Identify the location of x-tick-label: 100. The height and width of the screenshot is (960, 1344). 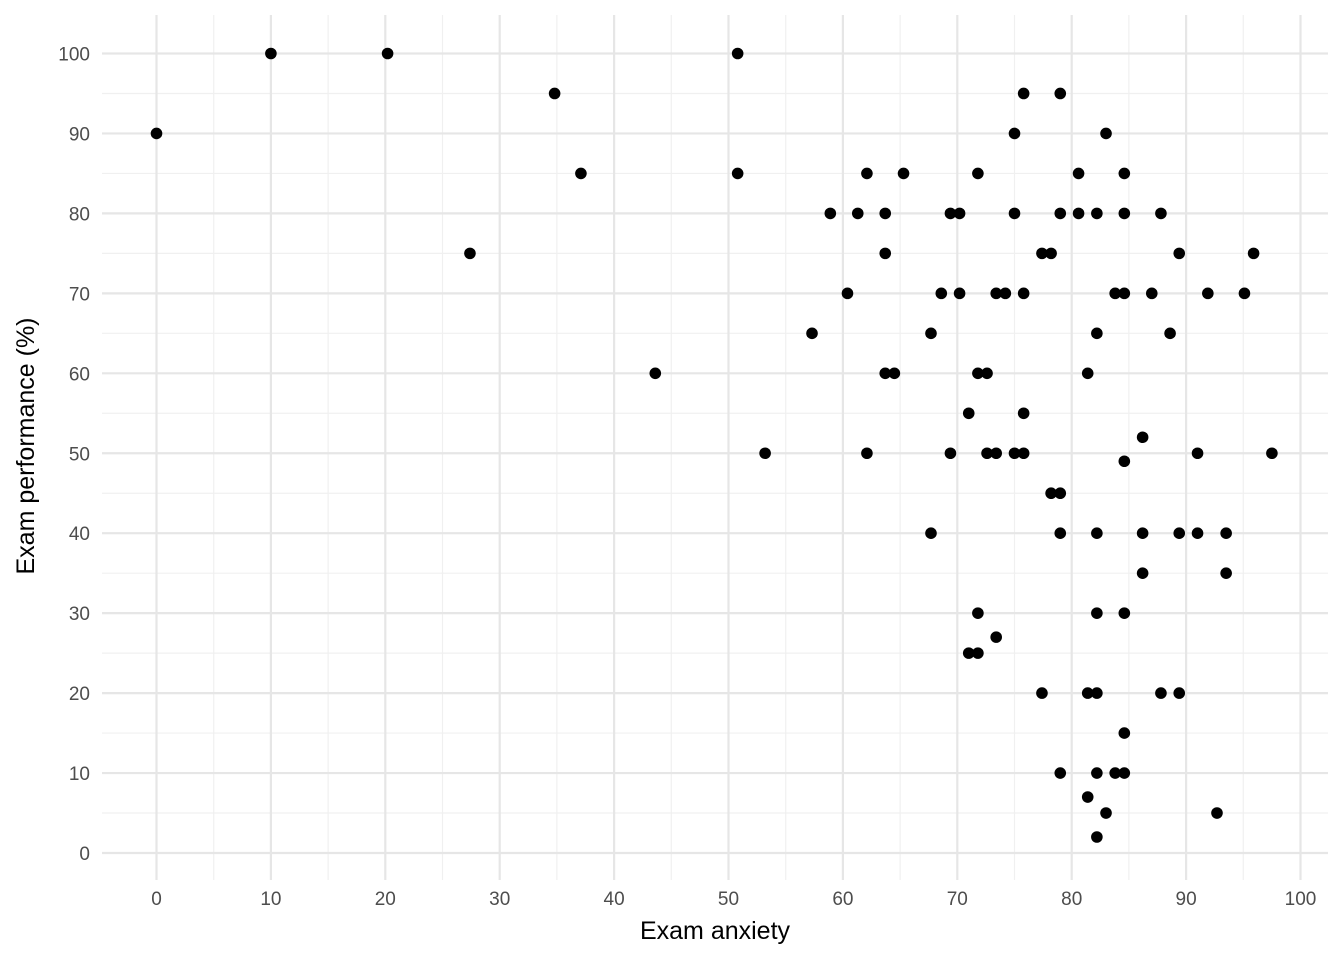
(1301, 899).